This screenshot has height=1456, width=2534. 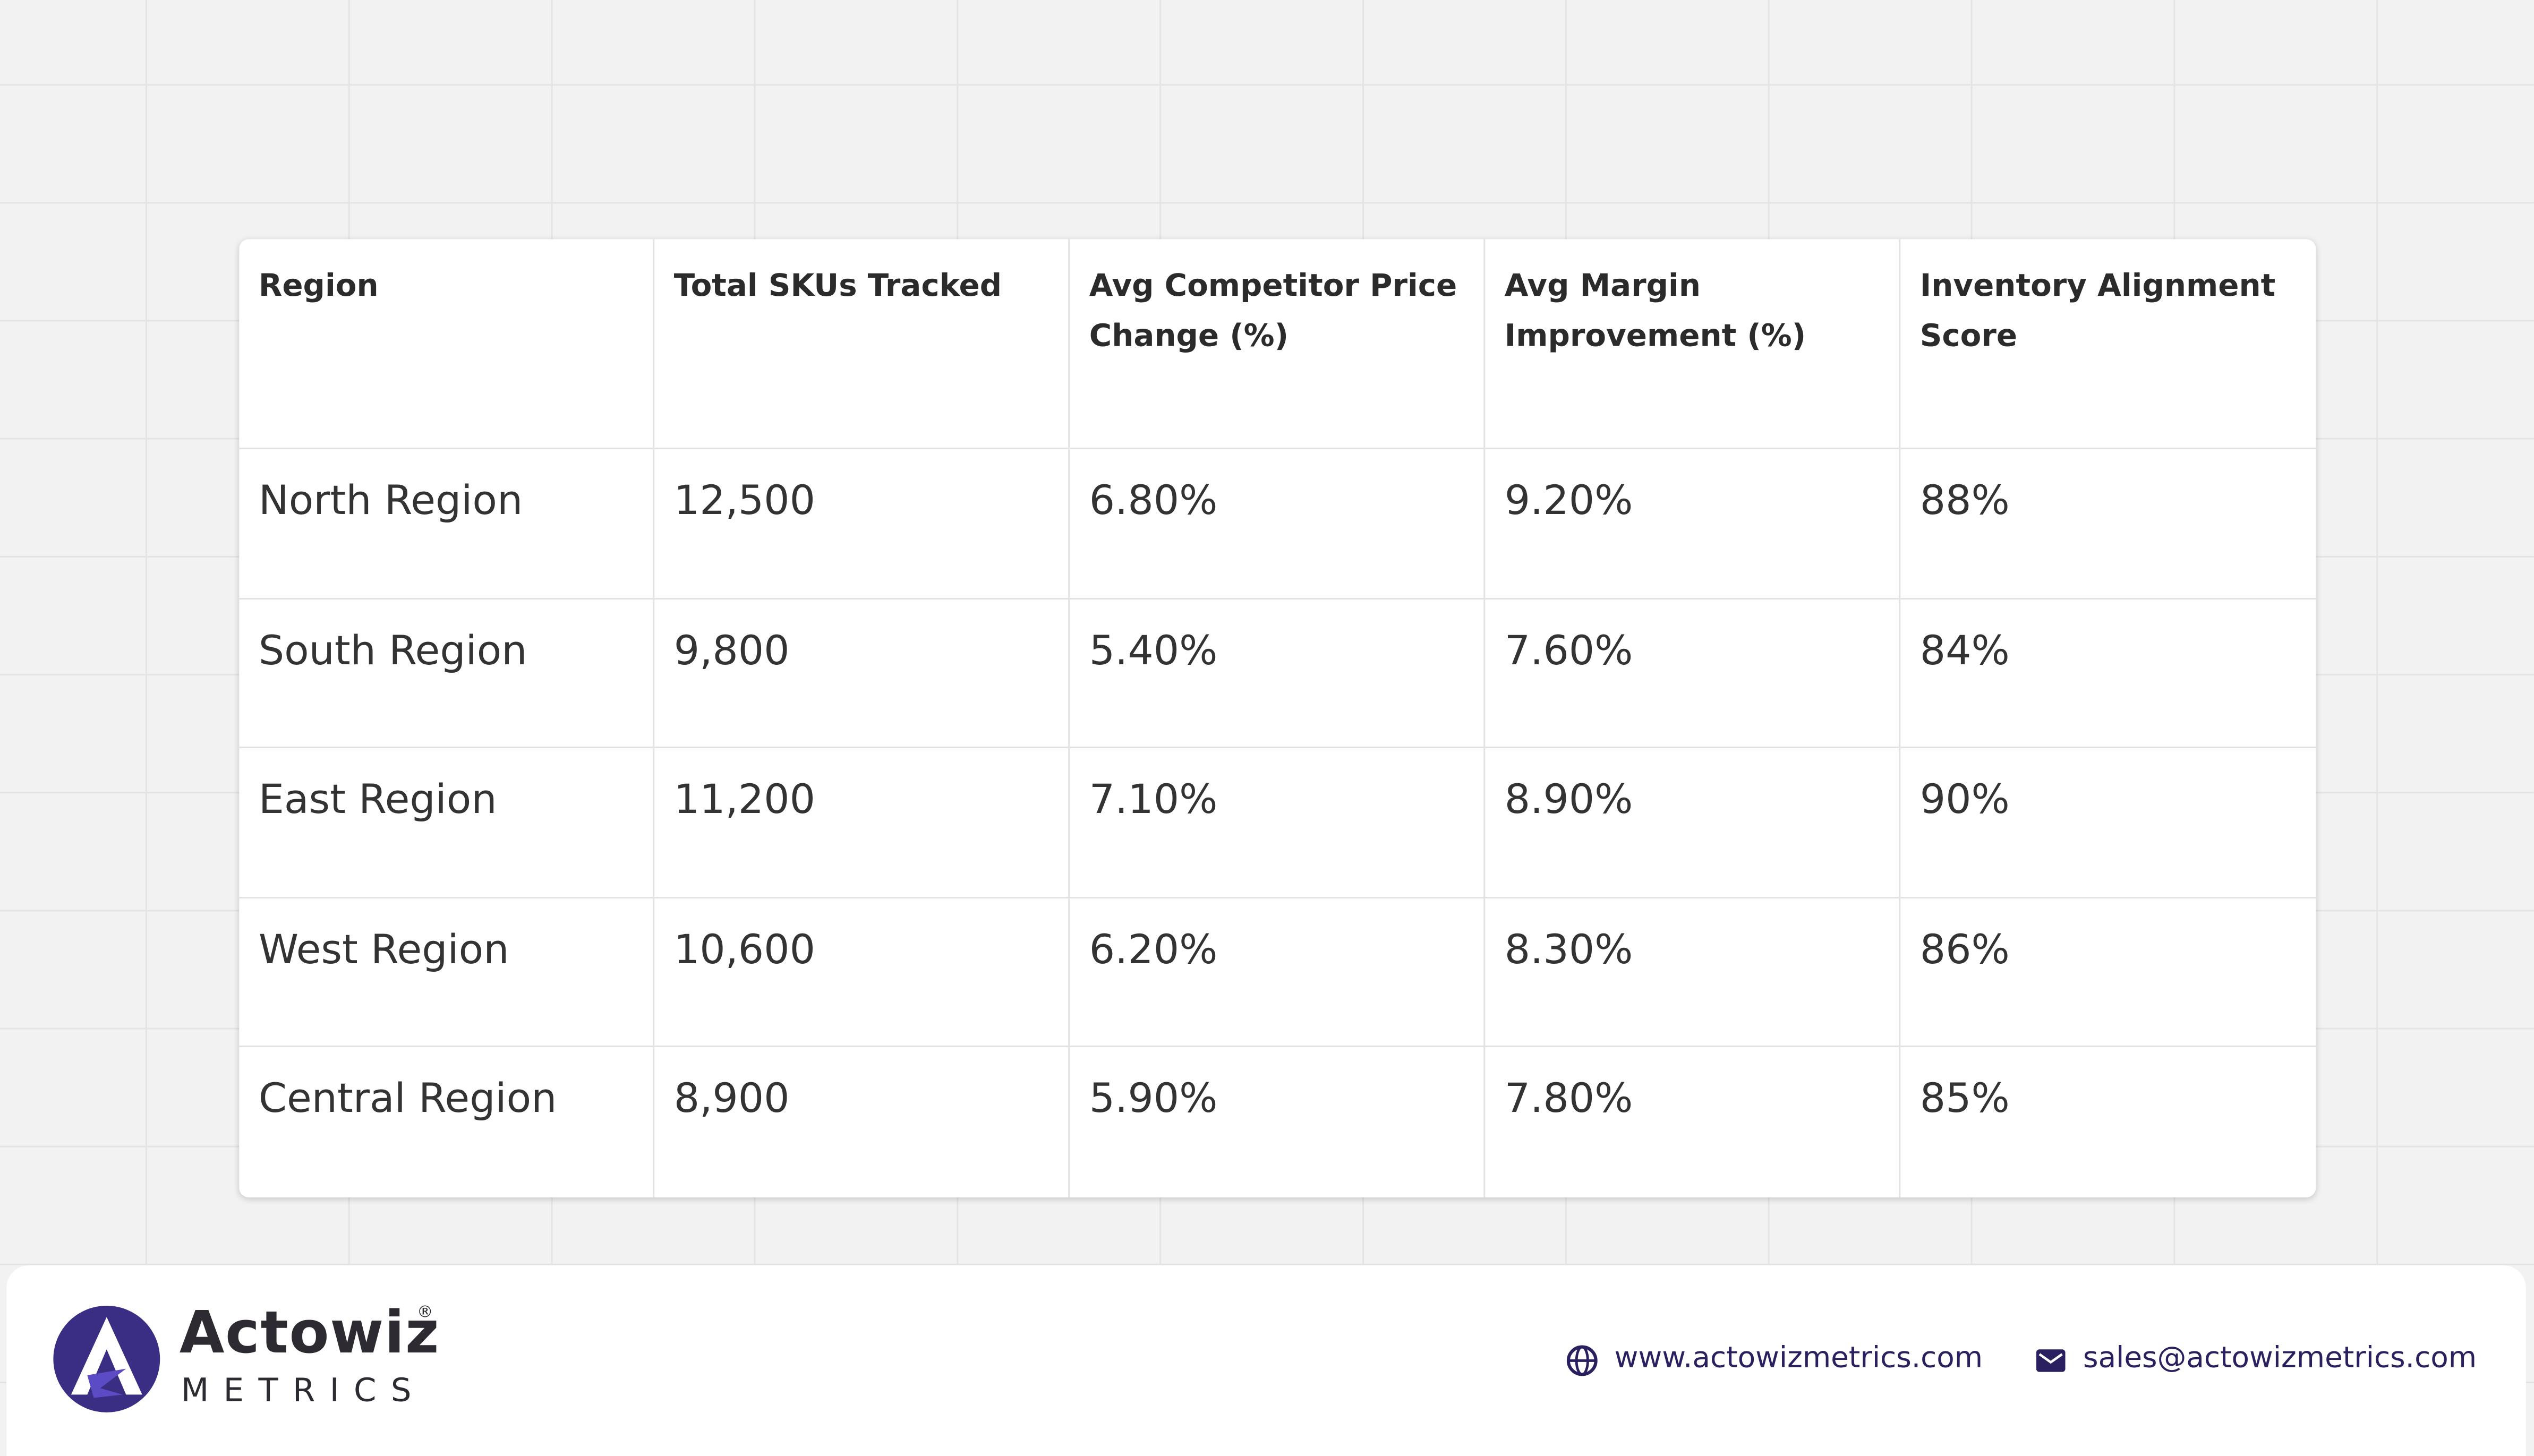 What do you see at coordinates (862, 673) in the screenshot?
I see `table-cell: 9,800` at bounding box center [862, 673].